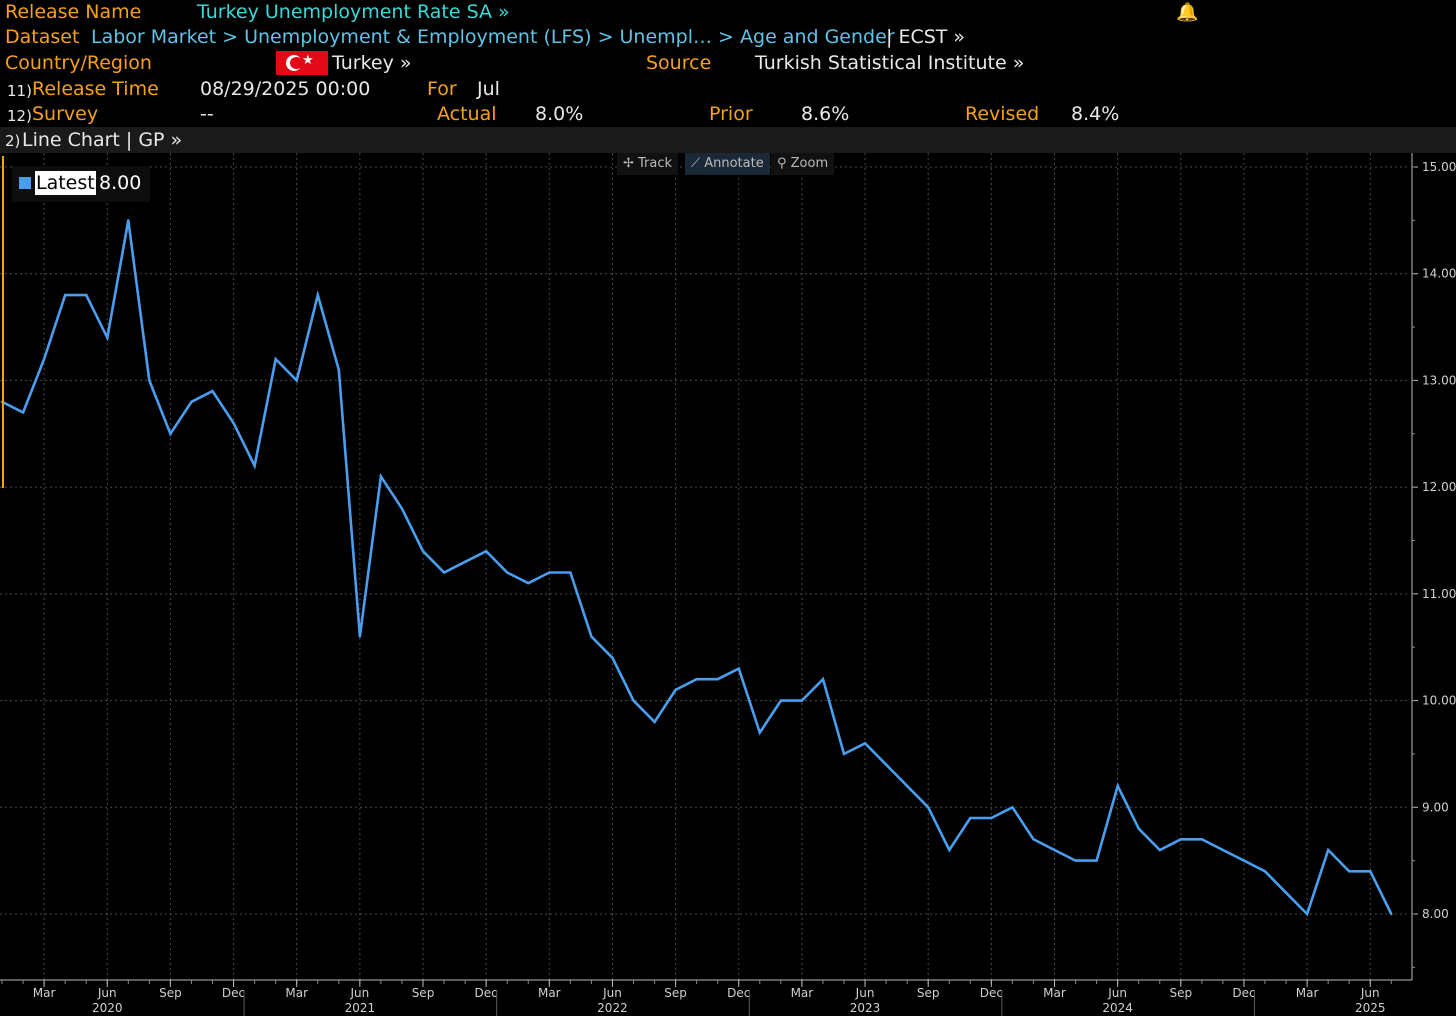 The height and width of the screenshot is (1016, 1456). What do you see at coordinates (731, 114) in the screenshot?
I see `prior-label: Prior` at bounding box center [731, 114].